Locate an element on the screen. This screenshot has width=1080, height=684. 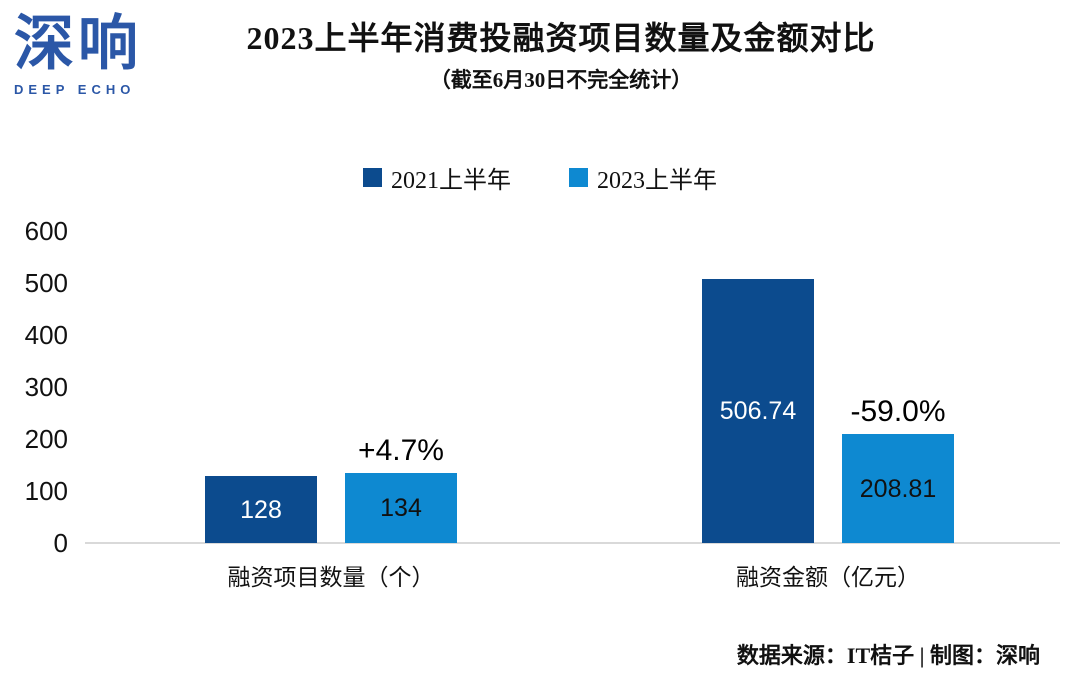
y-axis-tick-label: 0 is located at coordinates (60, 543).